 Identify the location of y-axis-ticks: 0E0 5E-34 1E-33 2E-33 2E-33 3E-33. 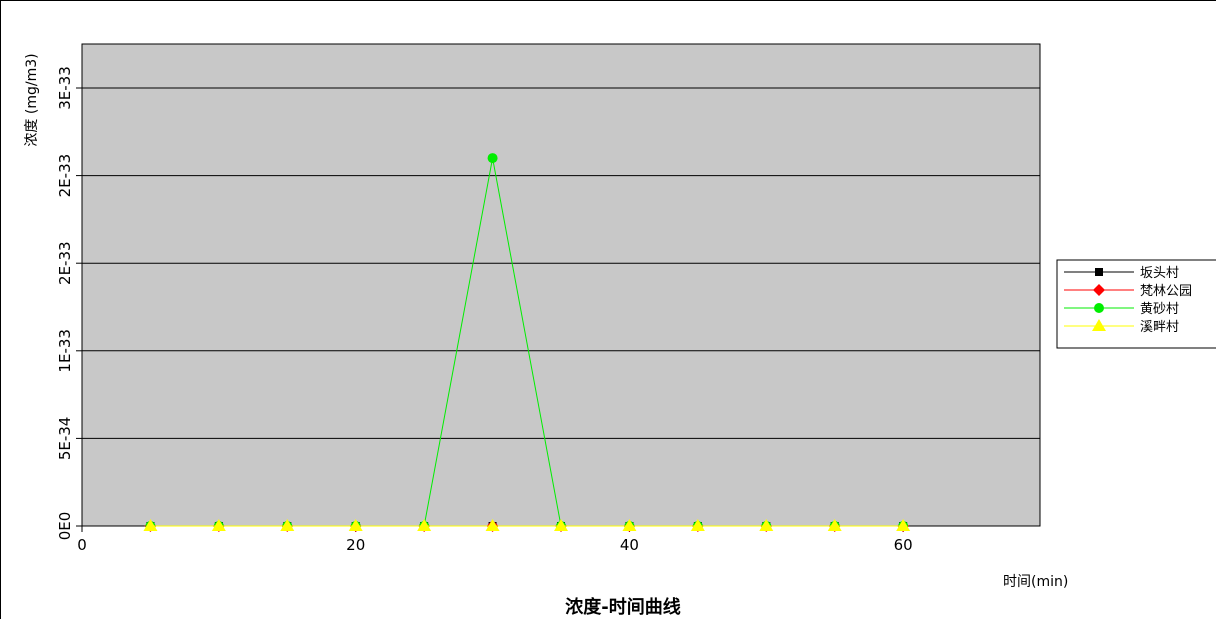
(69, 303).